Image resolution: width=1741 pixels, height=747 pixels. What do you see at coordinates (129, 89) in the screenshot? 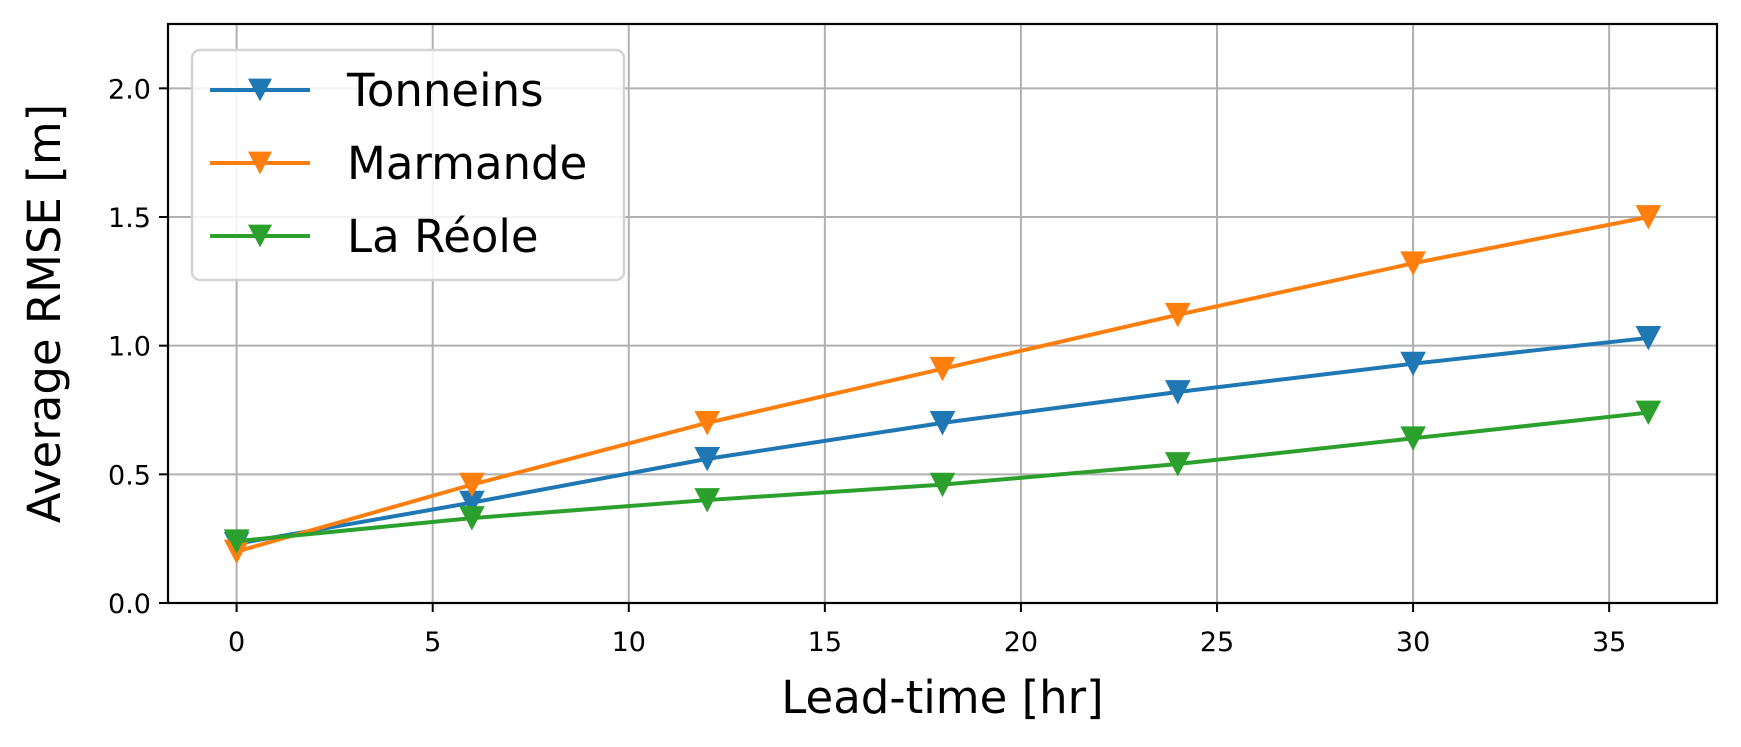
I see `y-tick-label: 2.0` at bounding box center [129, 89].